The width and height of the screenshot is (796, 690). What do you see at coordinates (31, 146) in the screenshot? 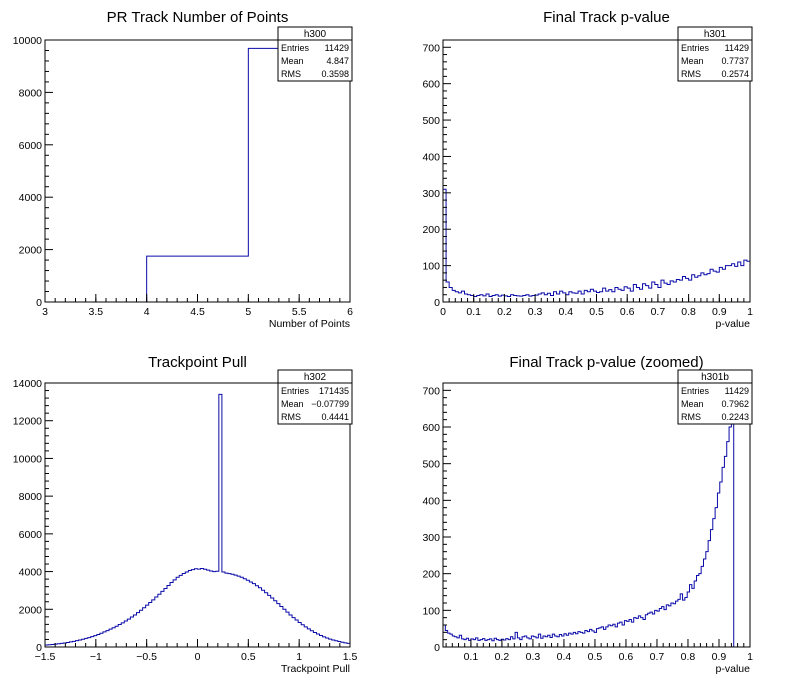
I see `y-tick-label: 6000` at bounding box center [31, 146].